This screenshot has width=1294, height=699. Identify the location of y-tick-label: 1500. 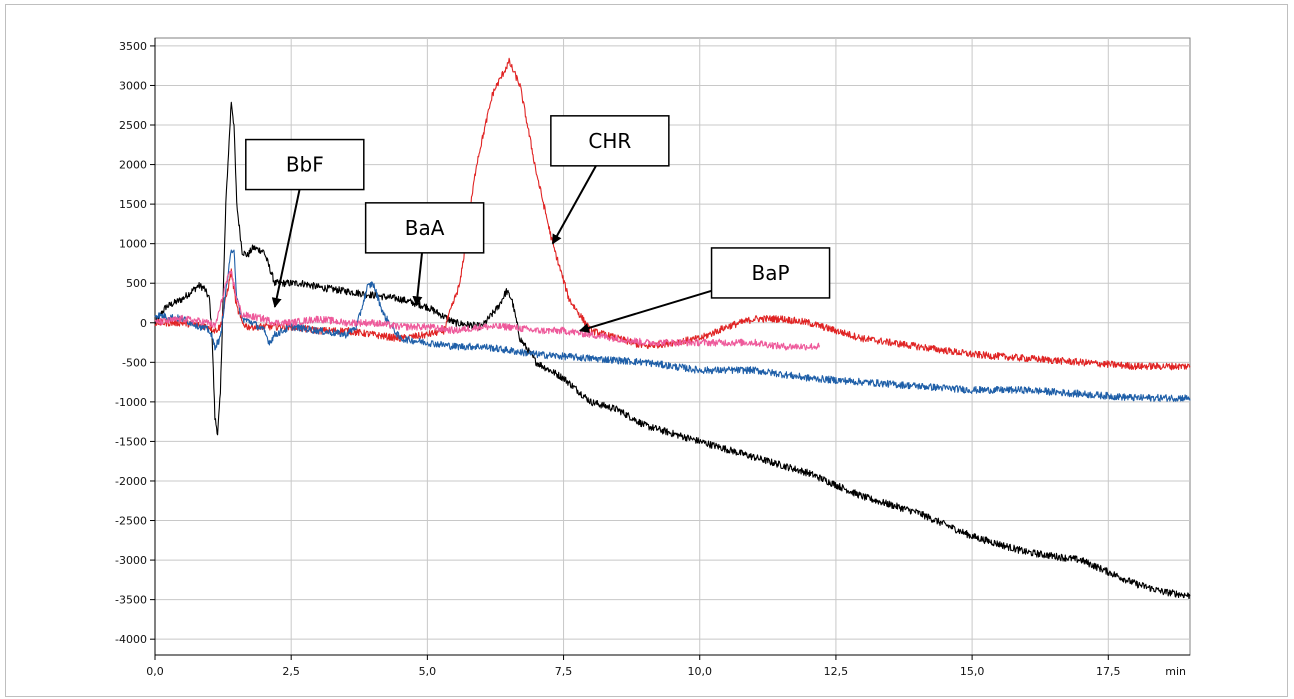
(133, 204).